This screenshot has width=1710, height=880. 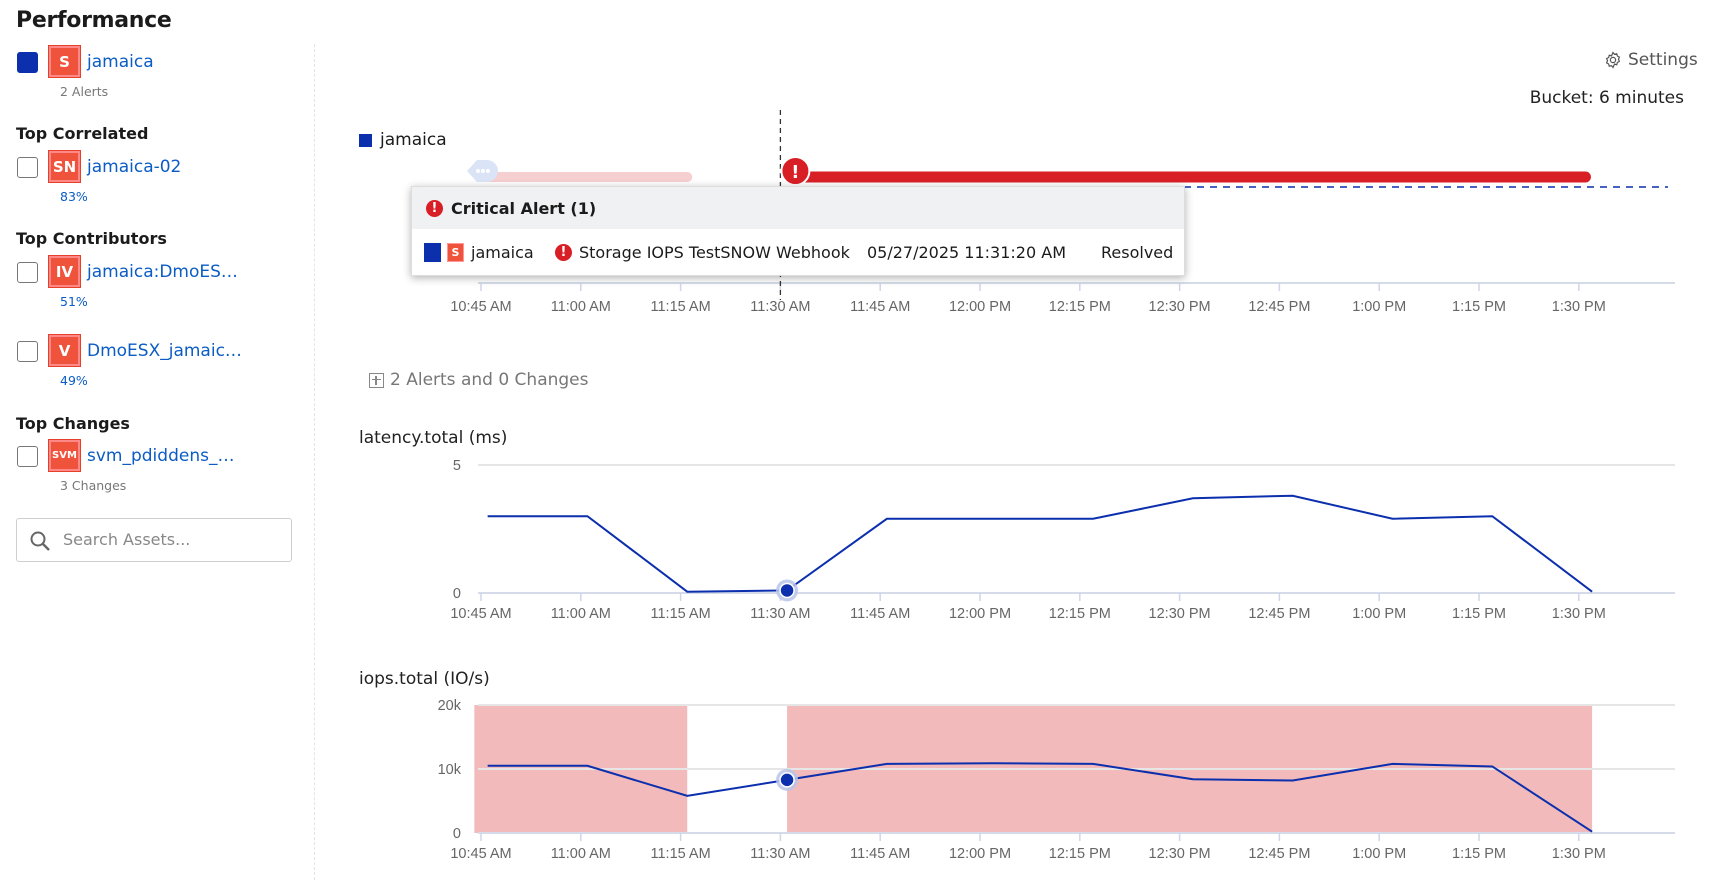 I want to click on checkbox-svm, so click(x=27, y=456).